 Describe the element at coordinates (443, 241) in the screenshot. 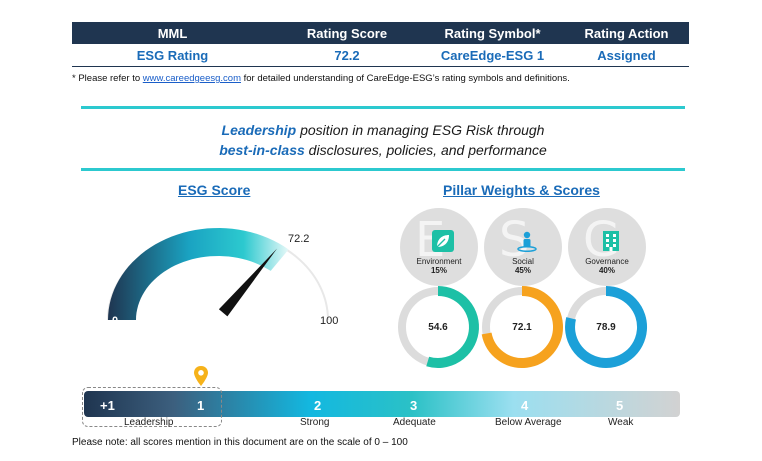

I see `leaf-icon` at that location.